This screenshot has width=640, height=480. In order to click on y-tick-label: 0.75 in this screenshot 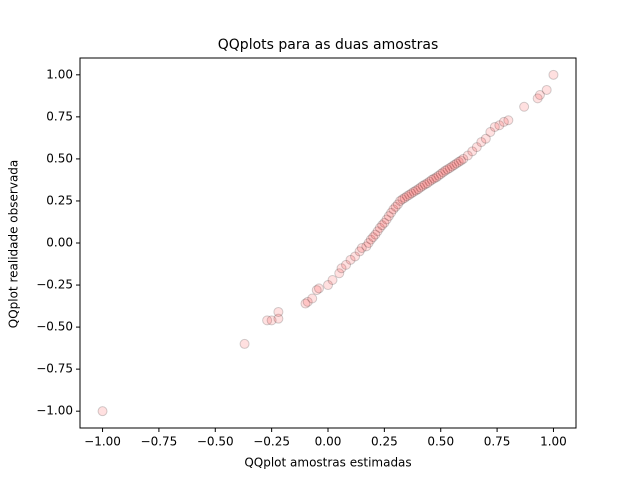, I will do `click(59, 116)`.